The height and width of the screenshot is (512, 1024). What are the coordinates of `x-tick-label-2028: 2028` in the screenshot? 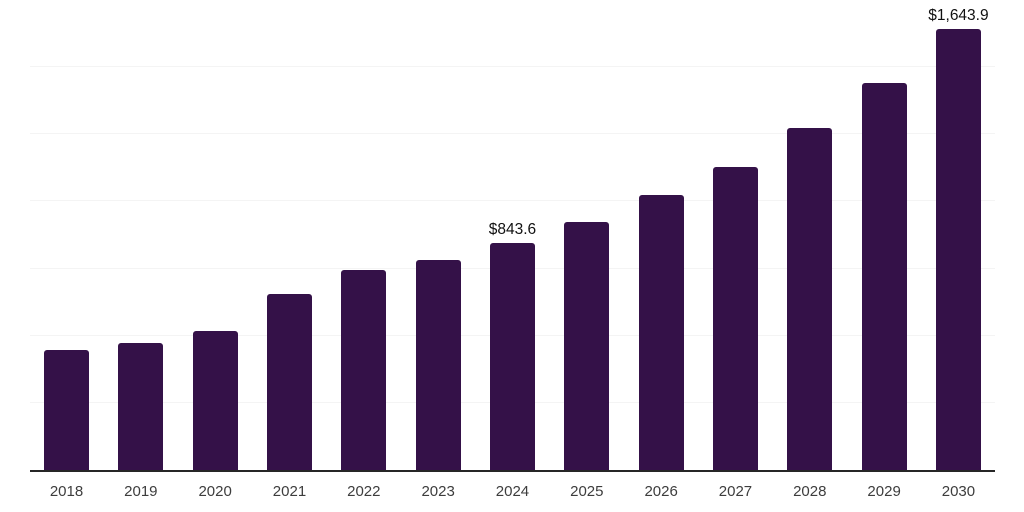 It's located at (810, 491).